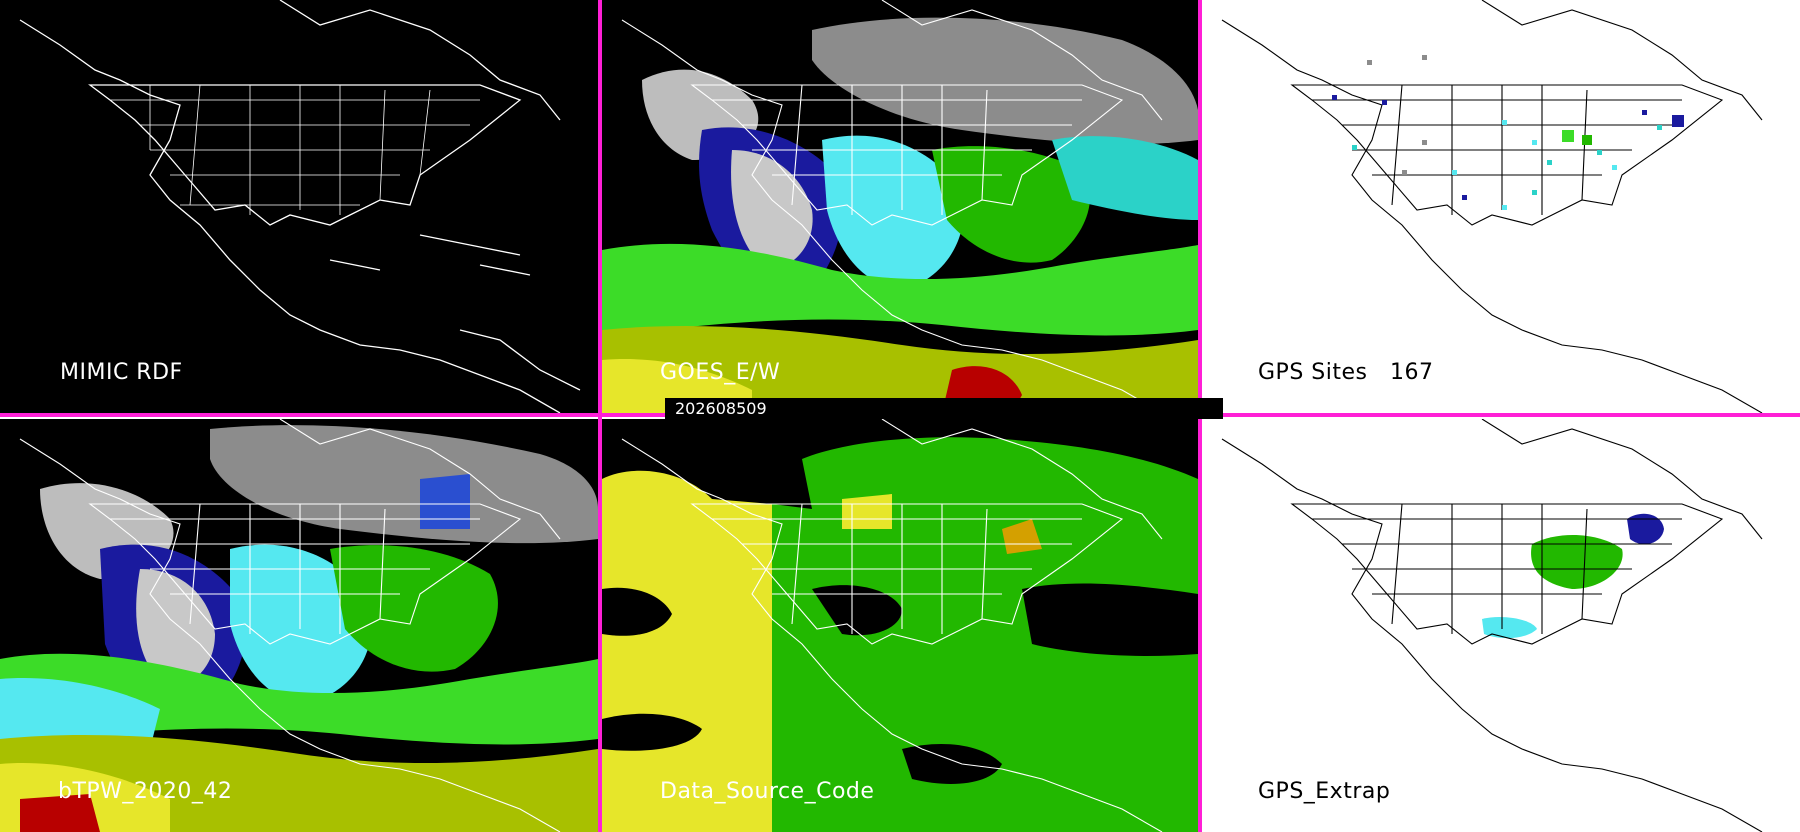 The height and width of the screenshot is (832, 1800). What do you see at coordinates (1508, 132) in the screenshot?
I see `gps-site-markers` at bounding box center [1508, 132].